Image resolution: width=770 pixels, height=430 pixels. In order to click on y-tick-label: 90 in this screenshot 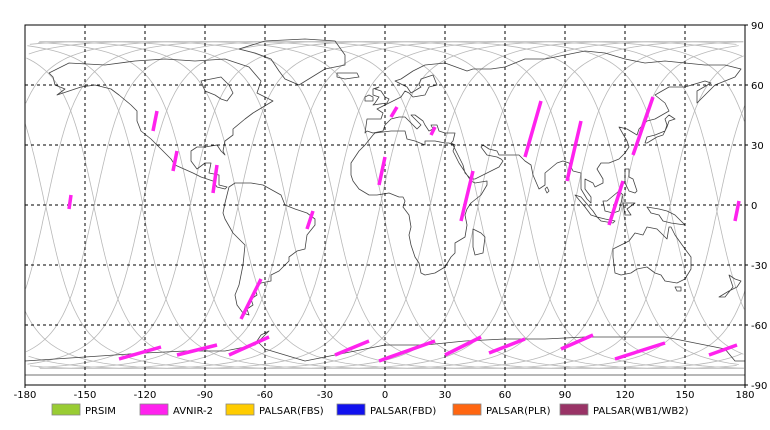, I will do `click(757, 26)`.